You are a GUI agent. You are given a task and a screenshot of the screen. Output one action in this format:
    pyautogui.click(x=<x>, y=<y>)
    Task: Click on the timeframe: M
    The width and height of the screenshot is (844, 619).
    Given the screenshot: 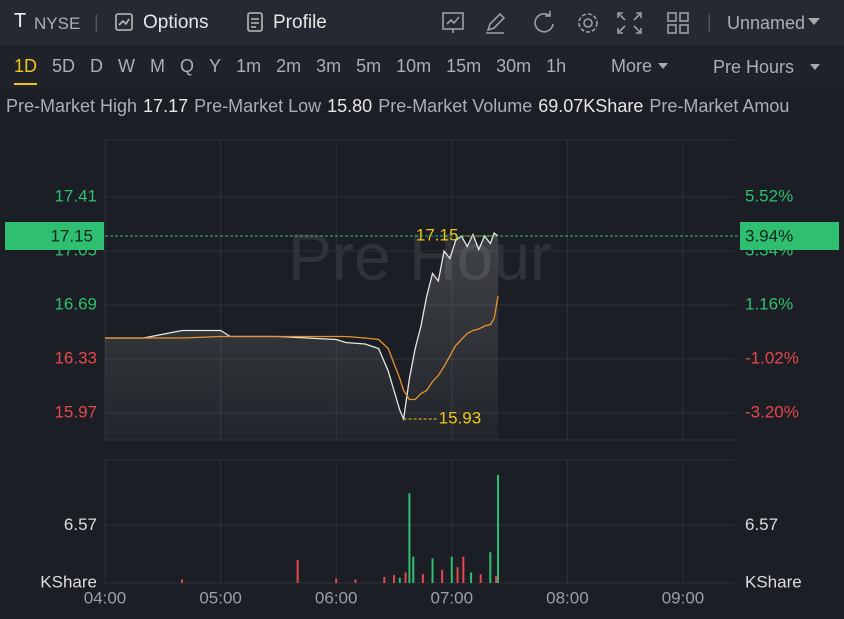 What is the action you would take?
    pyautogui.click(x=158, y=66)
    